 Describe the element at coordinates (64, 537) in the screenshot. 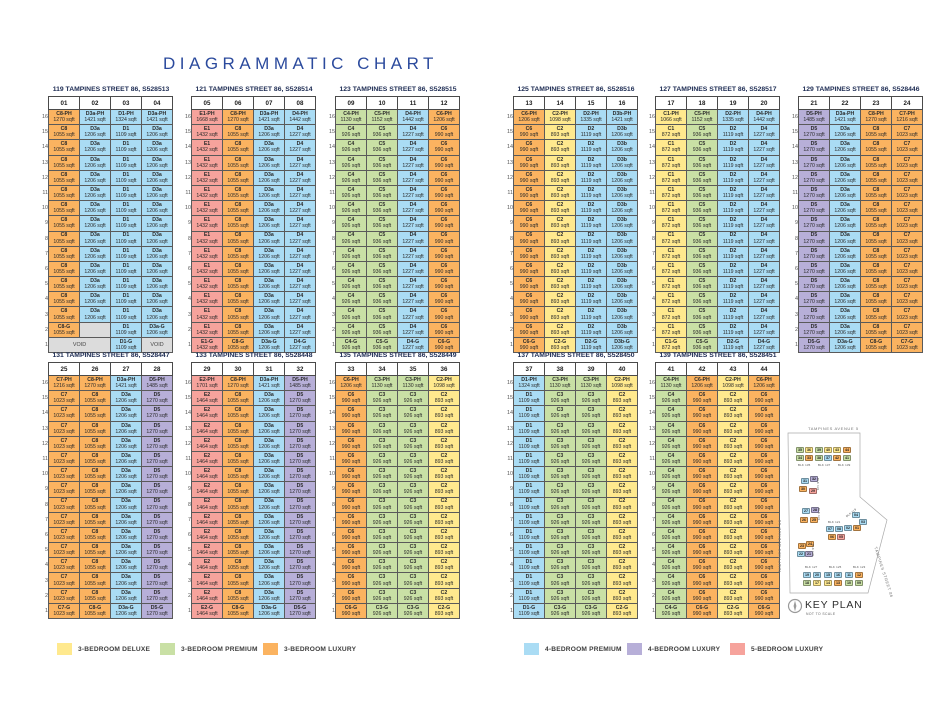

I see `unit-area: 1023 sqft` at that location.